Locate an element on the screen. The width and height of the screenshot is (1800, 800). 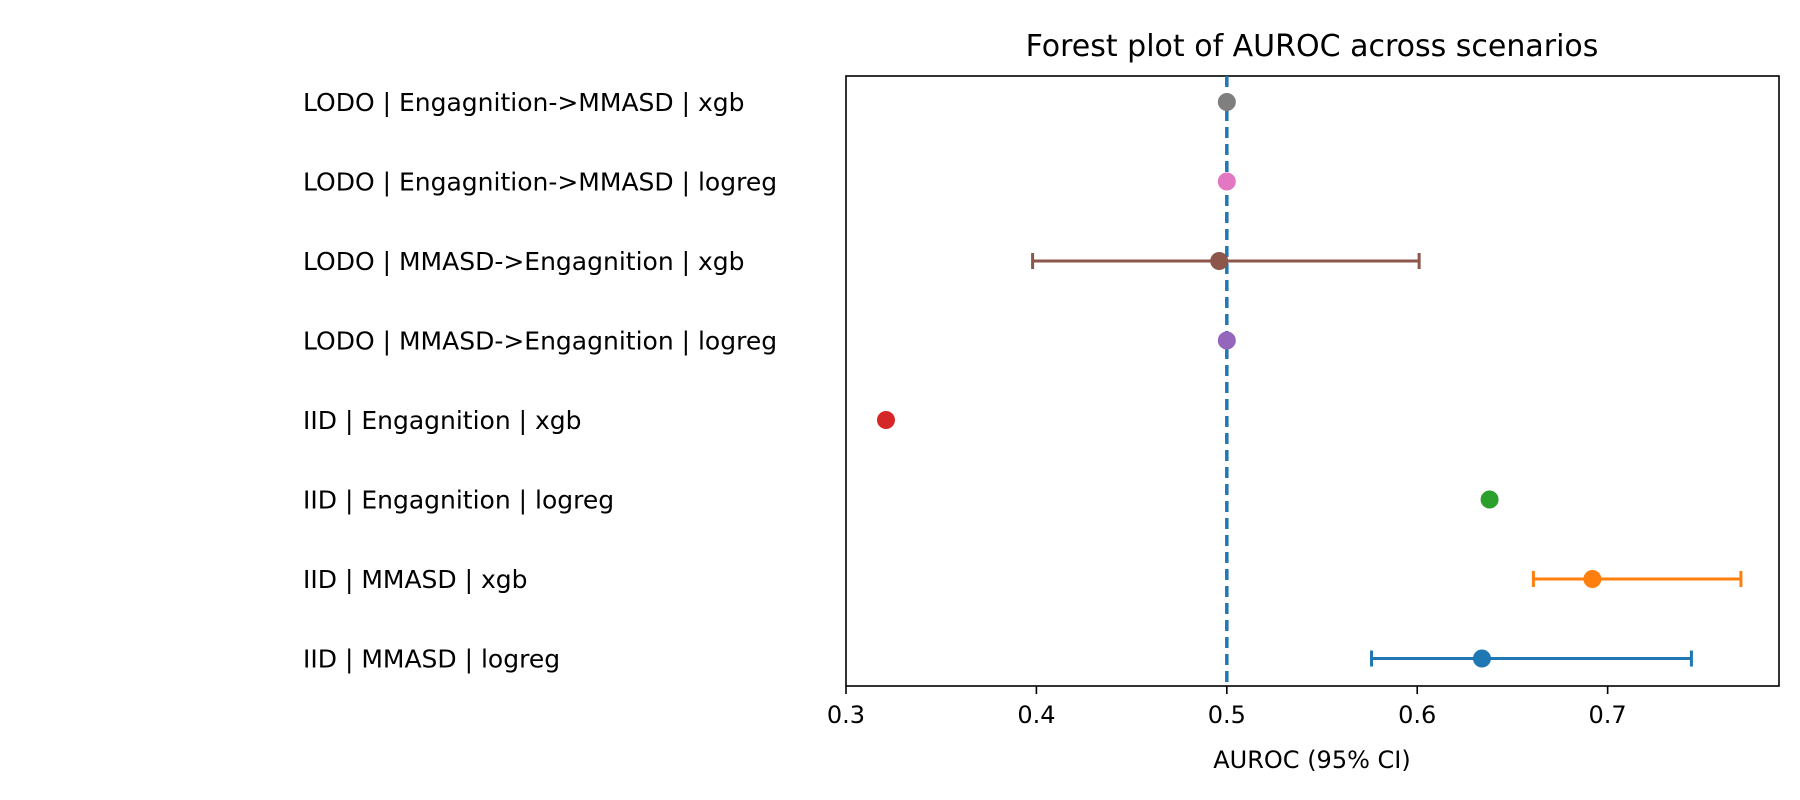
row-label: IID | MMASD | xgb is located at coordinates (415, 579).